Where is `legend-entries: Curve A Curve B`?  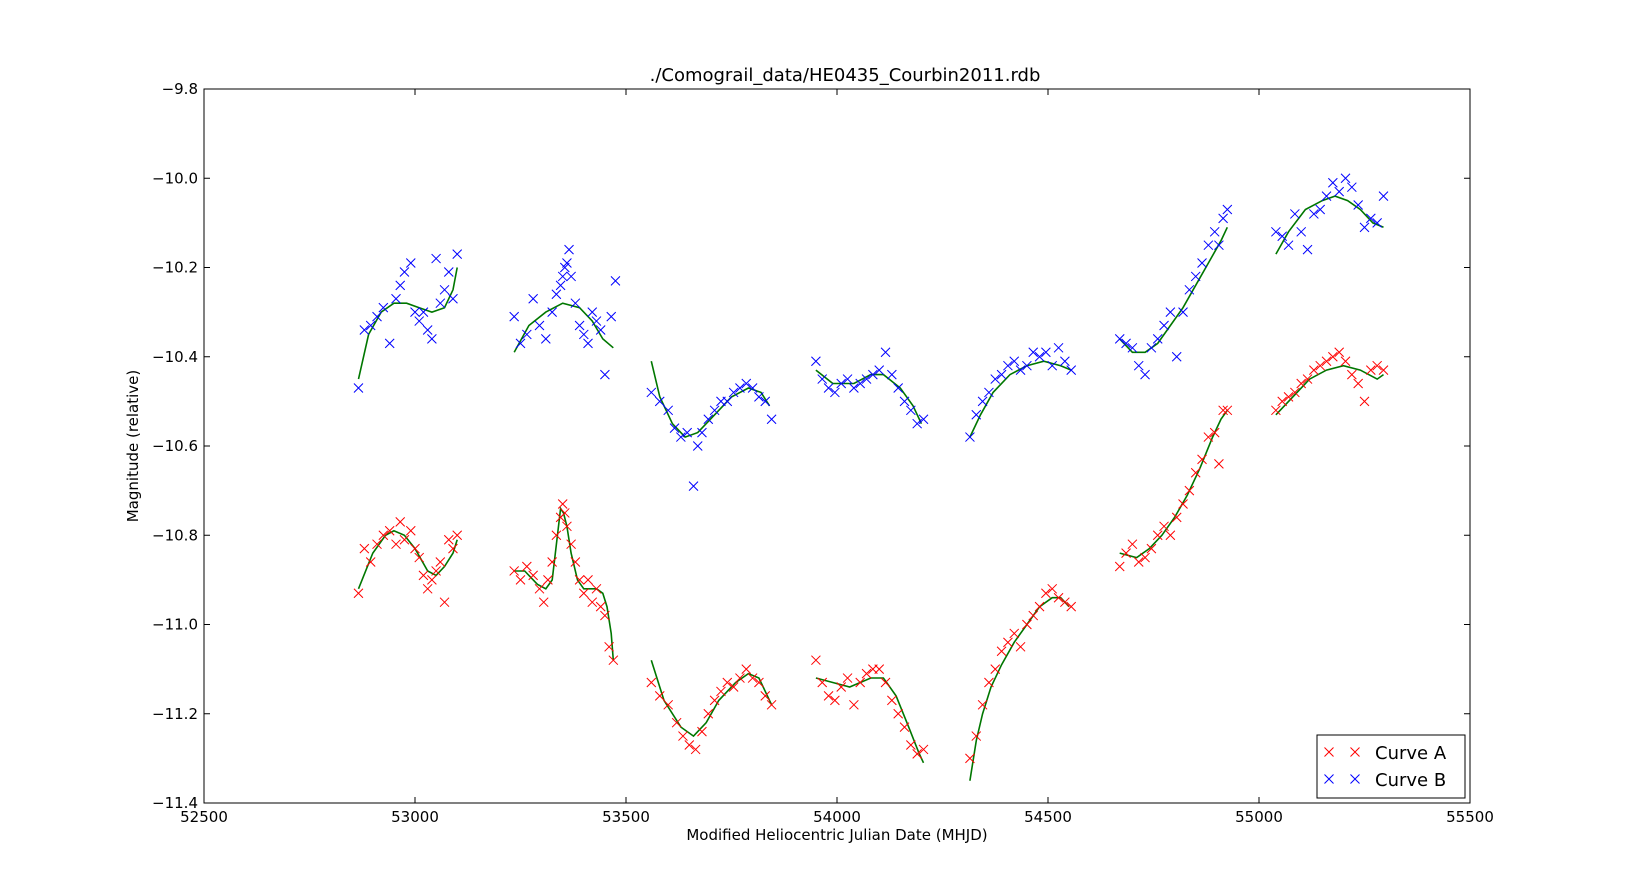
legend-entries: Curve A Curve B is located at coordinates (1385, 767).